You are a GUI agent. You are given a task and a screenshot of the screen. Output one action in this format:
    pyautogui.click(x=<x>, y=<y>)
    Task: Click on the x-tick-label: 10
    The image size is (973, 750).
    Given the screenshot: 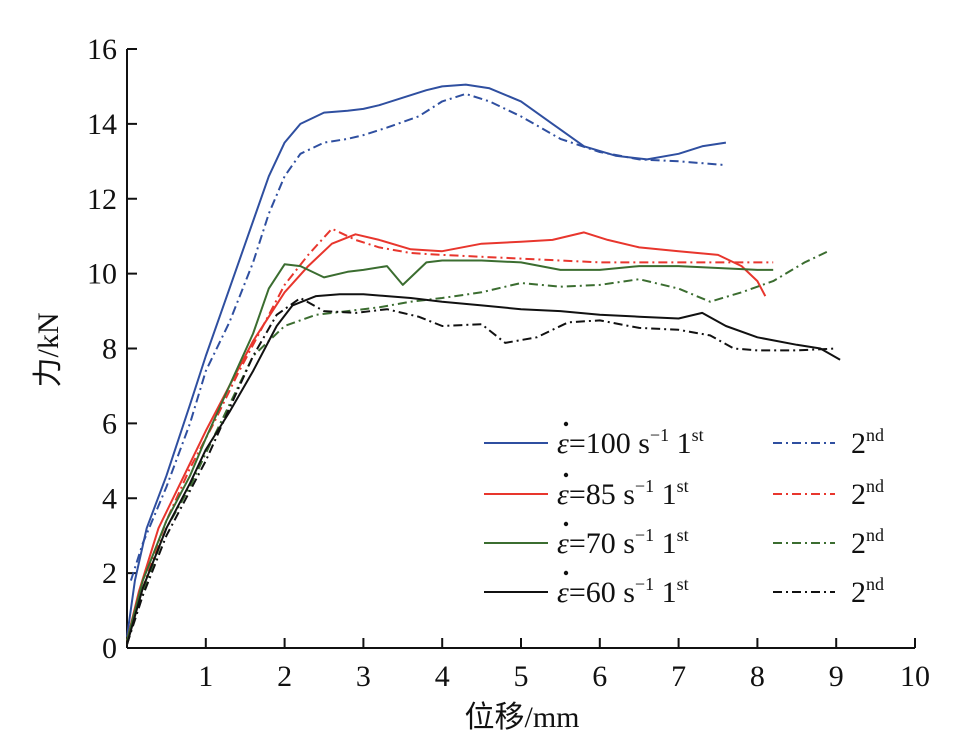 What is the action you would take?
    pyautogui.click(x=915, y=676)
    